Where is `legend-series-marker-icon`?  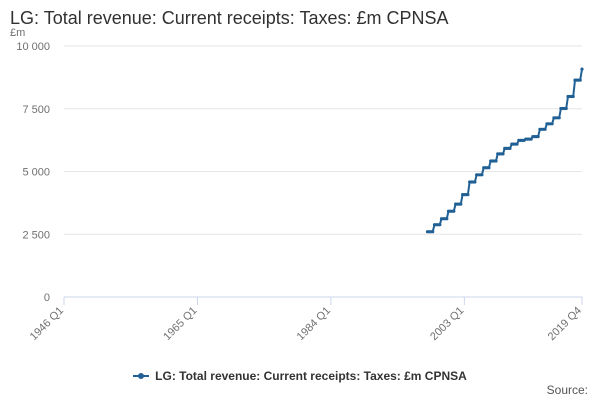 legend-series-marker-icon is located at coordinates (141, 376).